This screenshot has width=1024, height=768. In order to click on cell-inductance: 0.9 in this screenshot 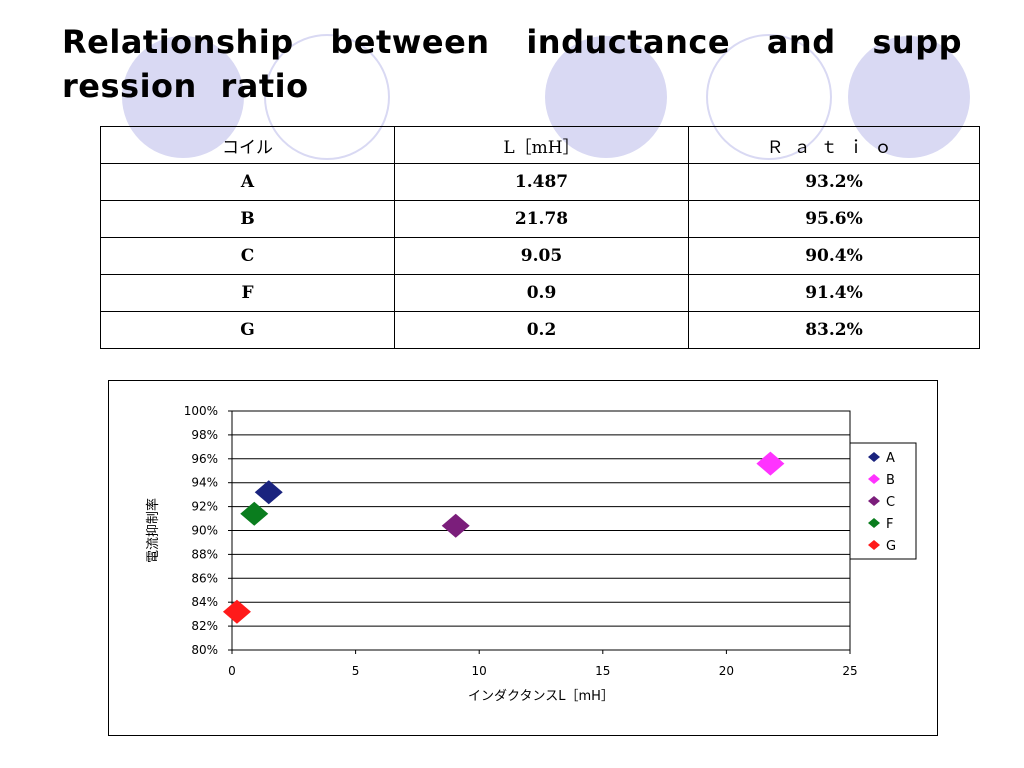, I will do `click(541, 293)`.